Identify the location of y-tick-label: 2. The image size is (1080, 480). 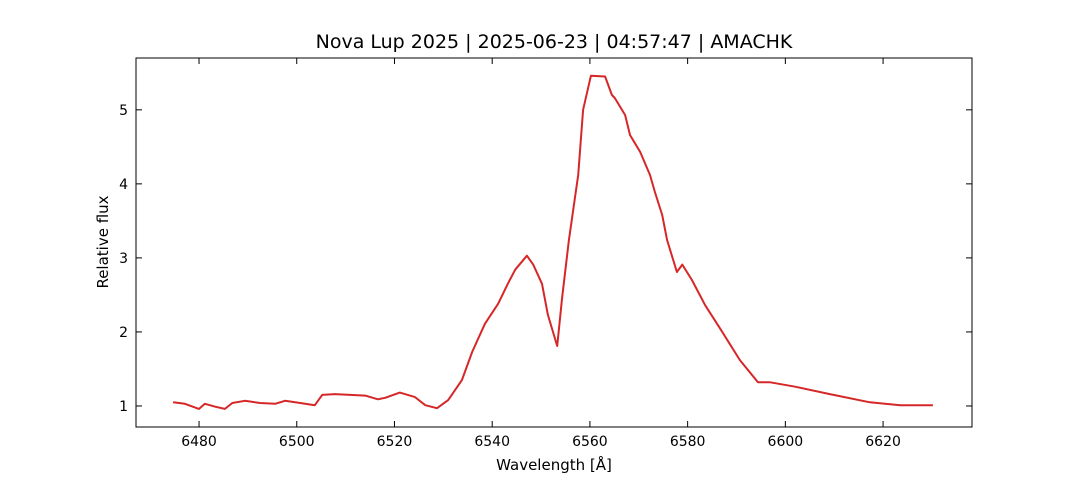
(123, 333).